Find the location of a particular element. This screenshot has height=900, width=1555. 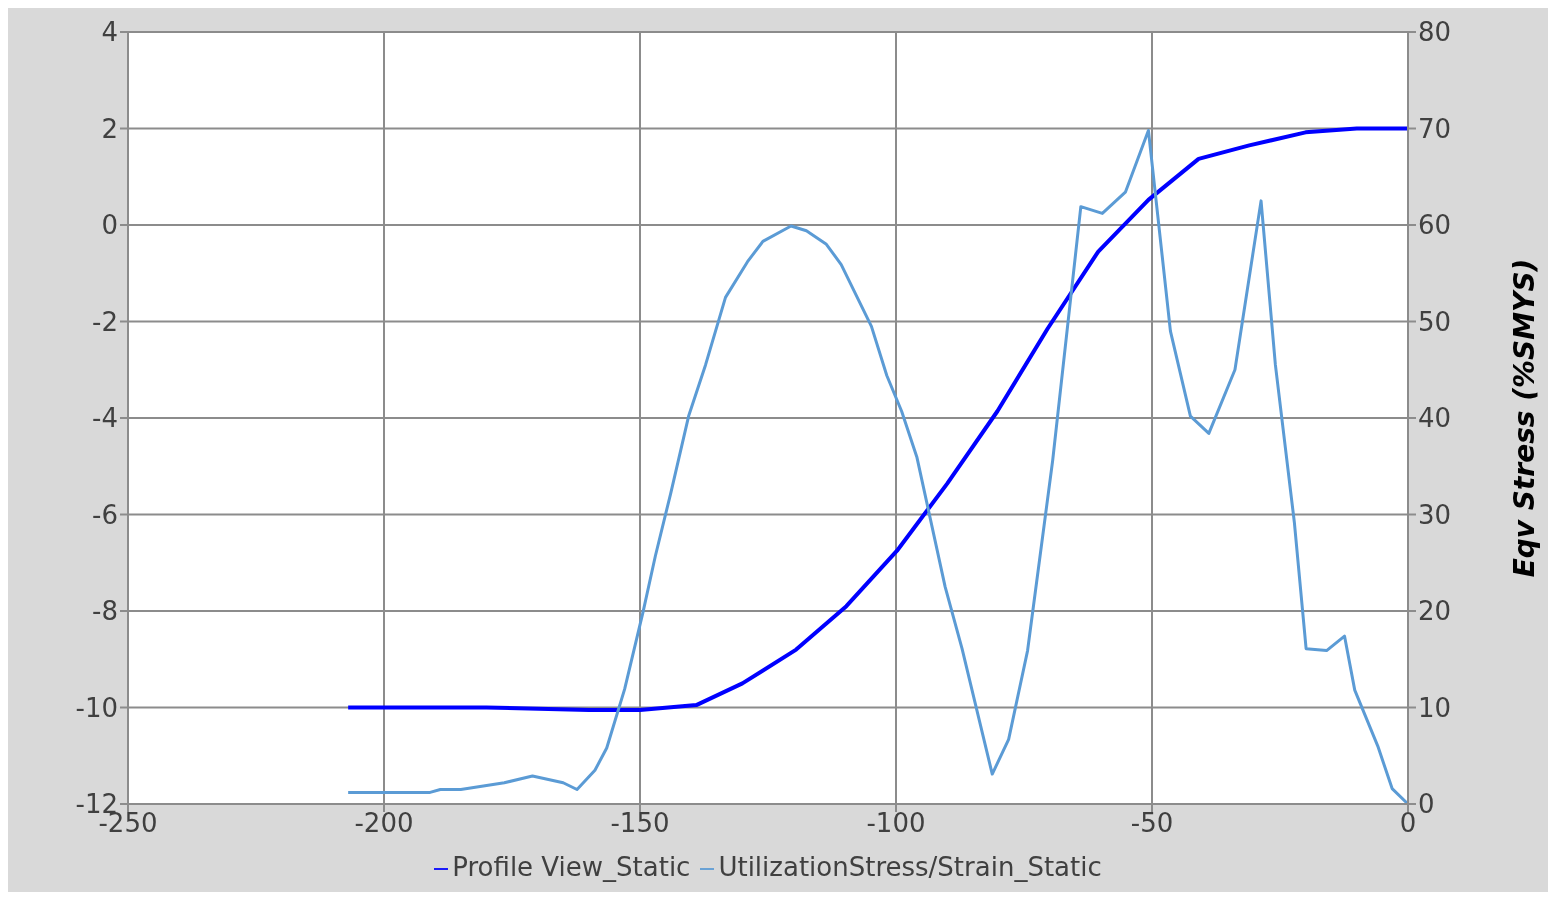

y2-tick-label: 10 is located at coordinates (1435, 707).